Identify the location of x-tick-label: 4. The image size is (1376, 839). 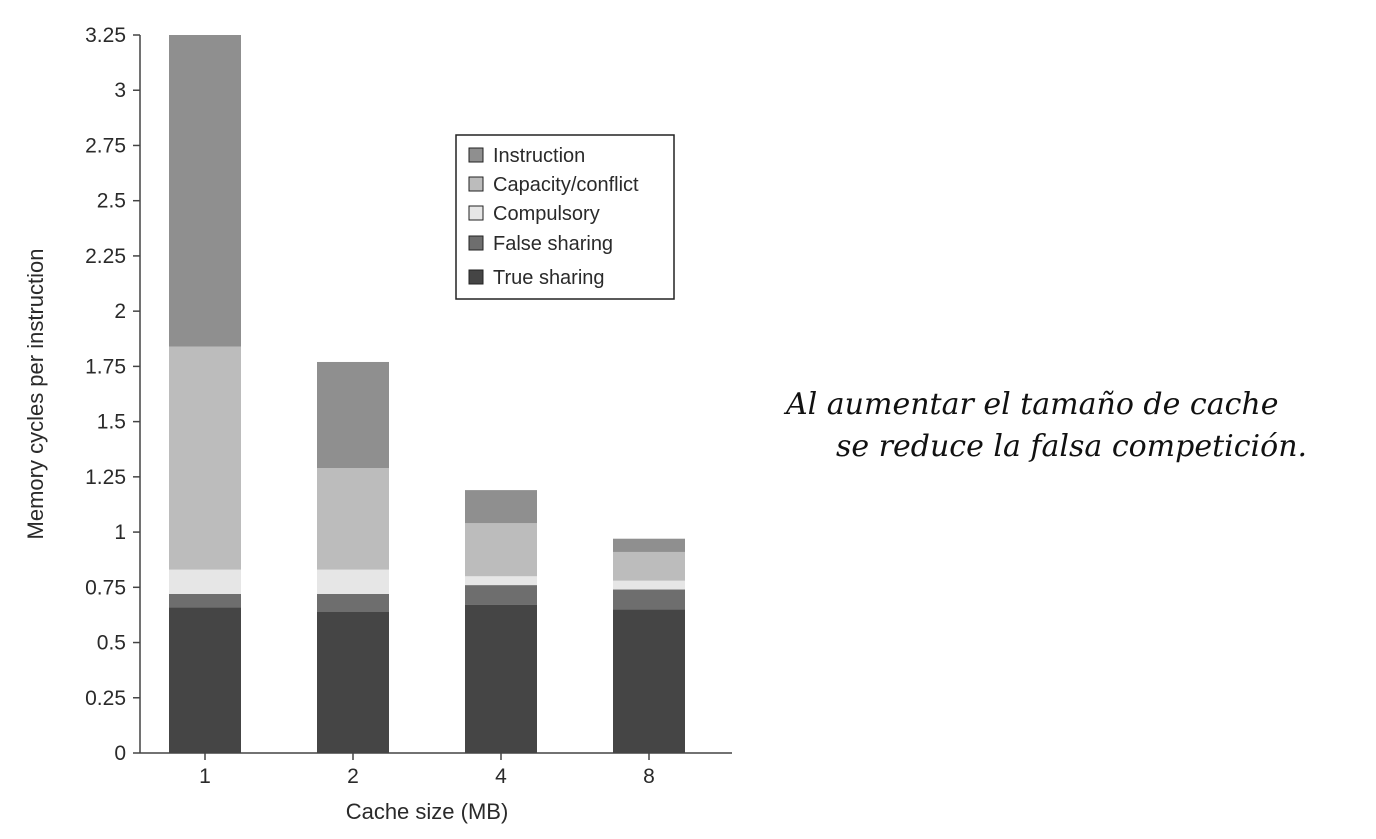
(501, 776).